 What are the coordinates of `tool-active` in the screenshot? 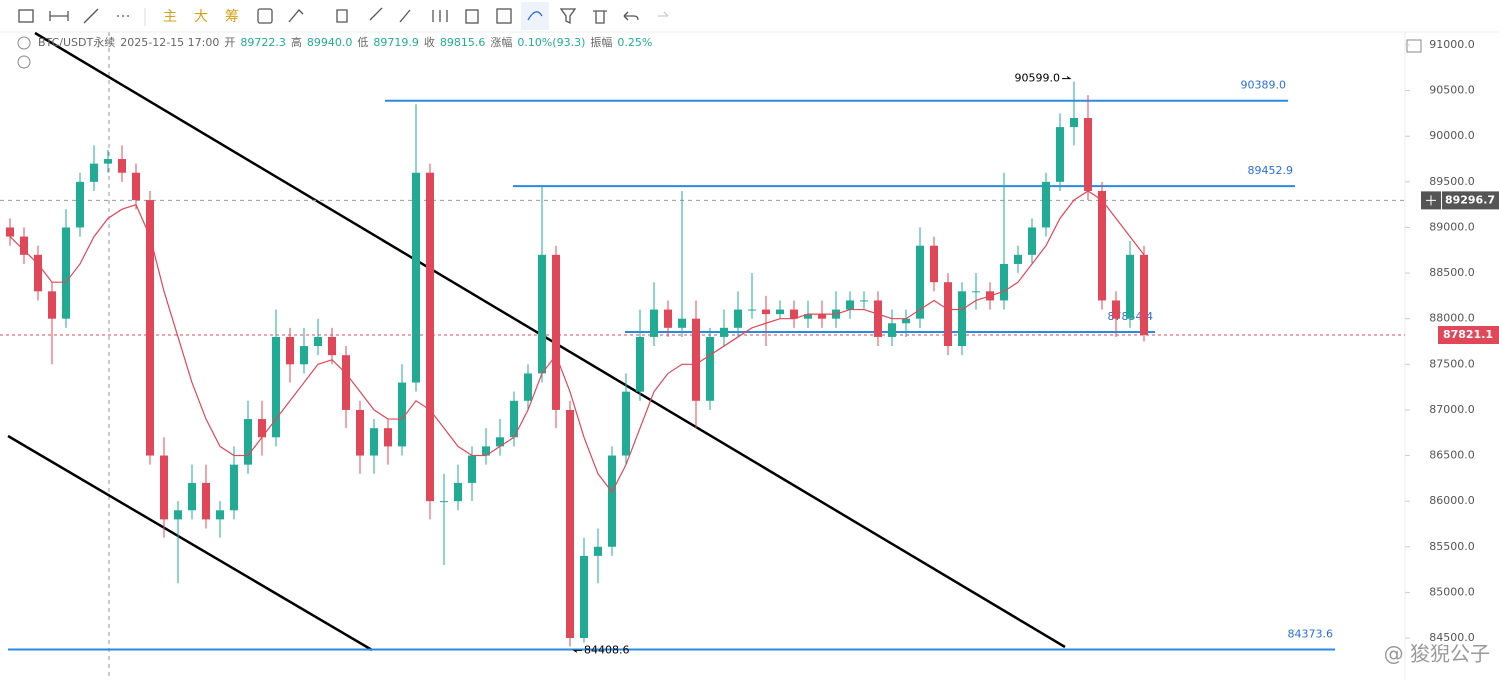 It's located at (535, 16).